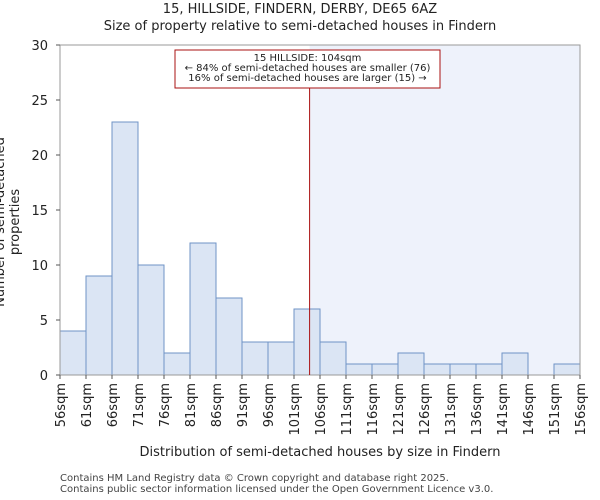 The width and height of the screenshot is (600, 500). I want to click on x-tick-label: 56sqm, so click(61, 405).